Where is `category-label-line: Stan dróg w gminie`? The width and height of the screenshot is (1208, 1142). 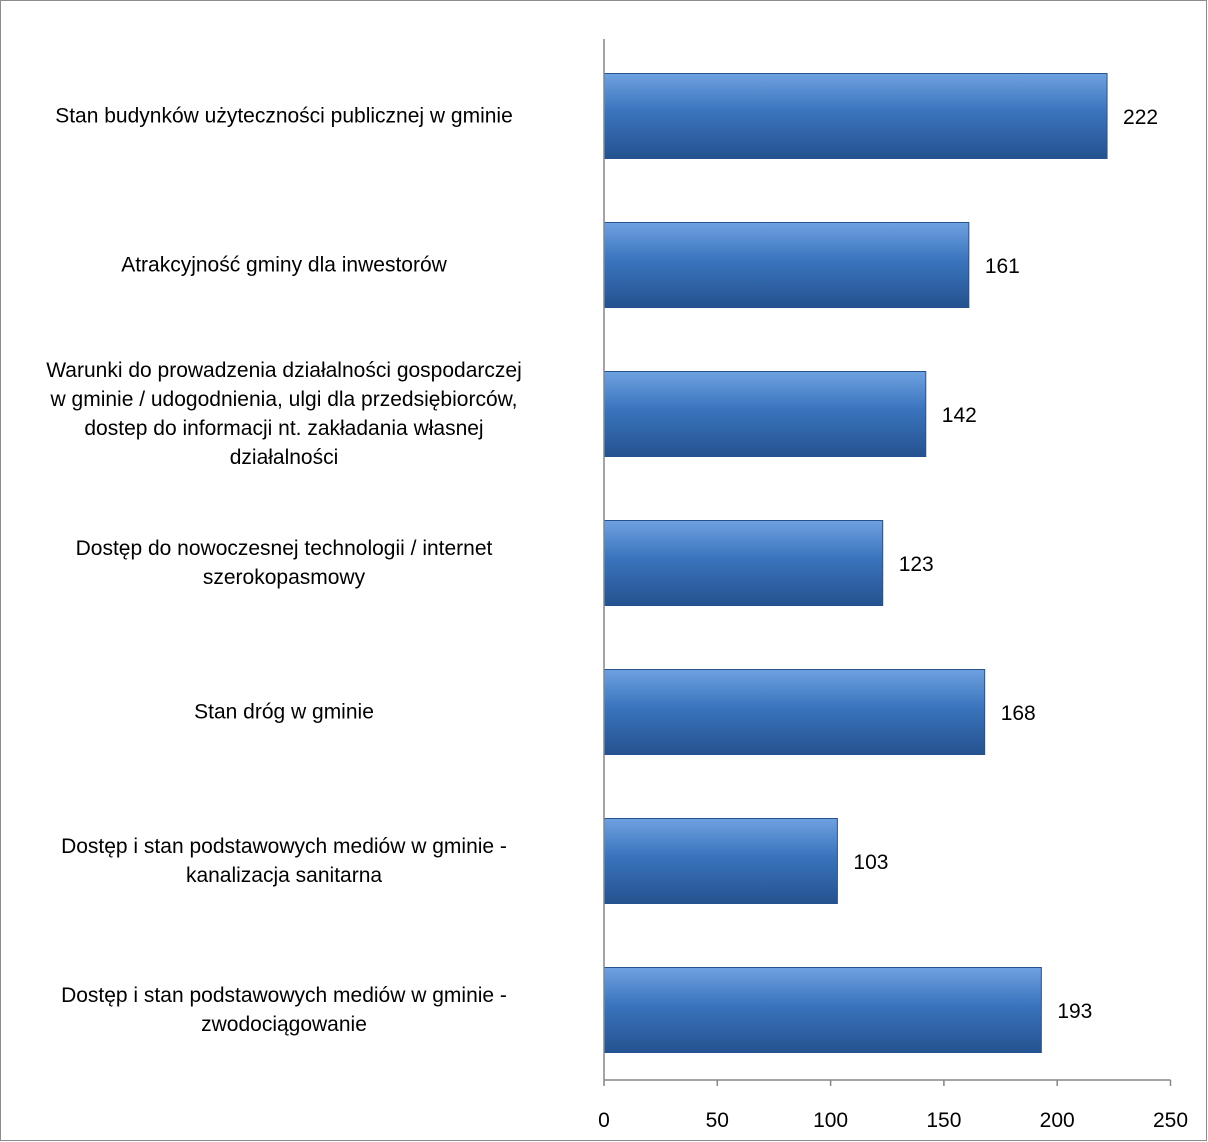 category-label-line: Stan dróg w gminie is located at coordinates (284, 712).